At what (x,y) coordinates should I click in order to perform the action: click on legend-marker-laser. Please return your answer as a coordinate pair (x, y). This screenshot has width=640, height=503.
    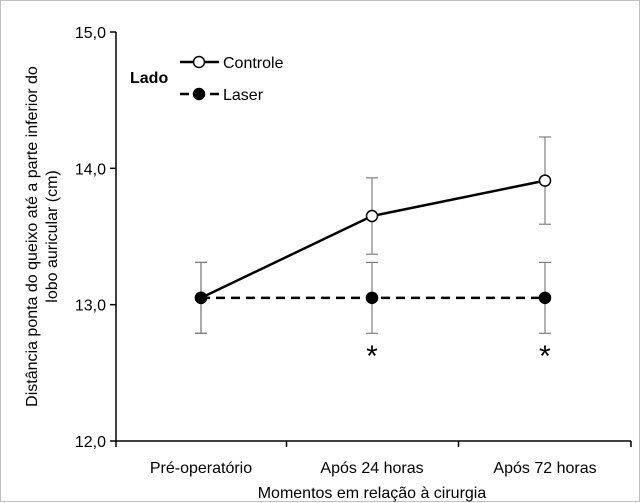
    Looking at the image, I should click on (199, 94).